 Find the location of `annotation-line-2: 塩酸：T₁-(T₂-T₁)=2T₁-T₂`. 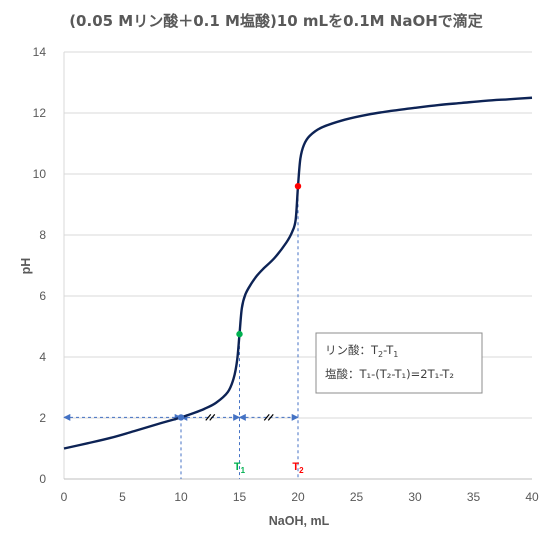

annotation-line-2: 塩酸：T₁-(T₂-T₁)=2T₁-T₂ is located at coordinates (389, 374).